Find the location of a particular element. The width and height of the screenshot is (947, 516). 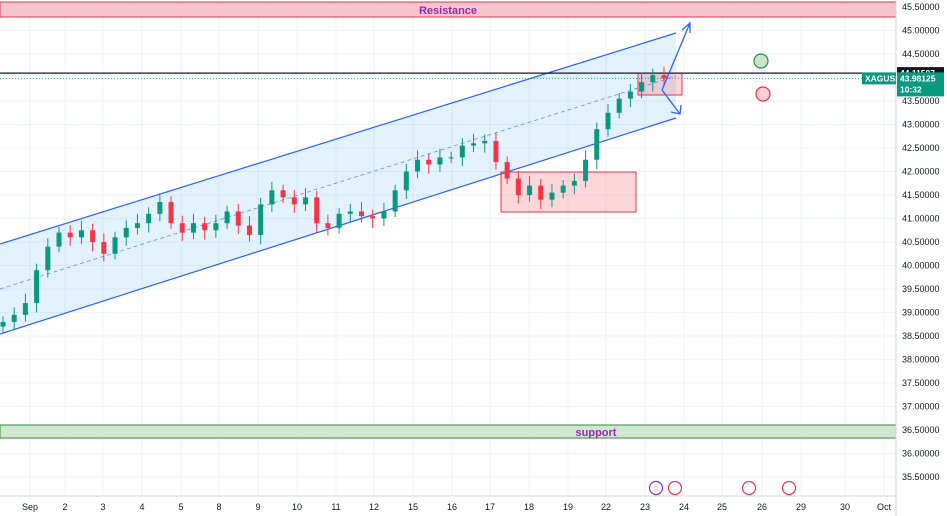

support-zone is located at coordinates (448, 431).